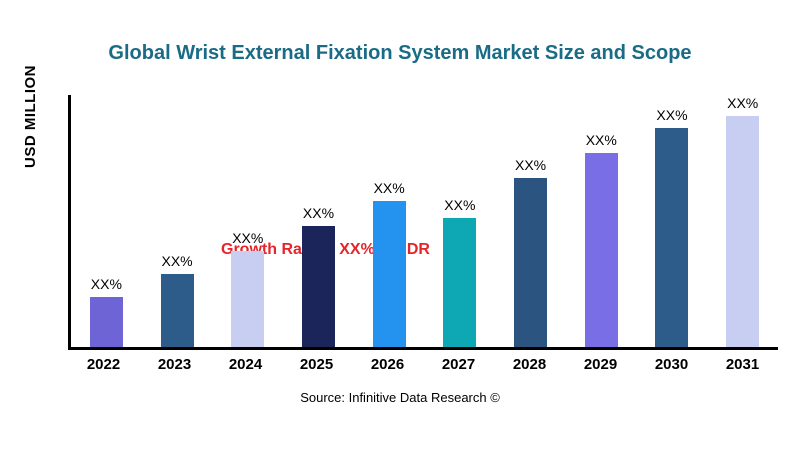 This screenshot has height=450, width=800. What do you see at coordinates (106, 321) in the screenshot?
I see `bar-2022` at bounding box center [106, 321].